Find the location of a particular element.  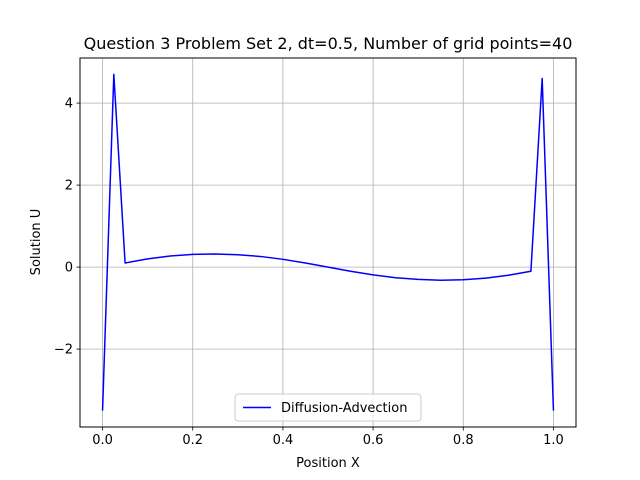

legend-label-diffusion-advection: Diffusion-Advection is located at coordinates (344, 408).